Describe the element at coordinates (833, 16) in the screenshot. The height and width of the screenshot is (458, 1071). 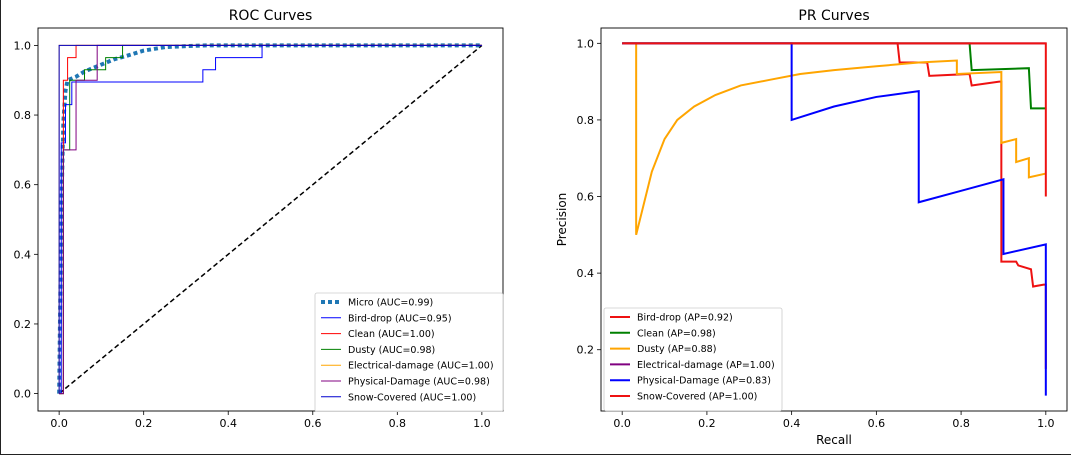
I see `chart-title: PR Curves` at that location.